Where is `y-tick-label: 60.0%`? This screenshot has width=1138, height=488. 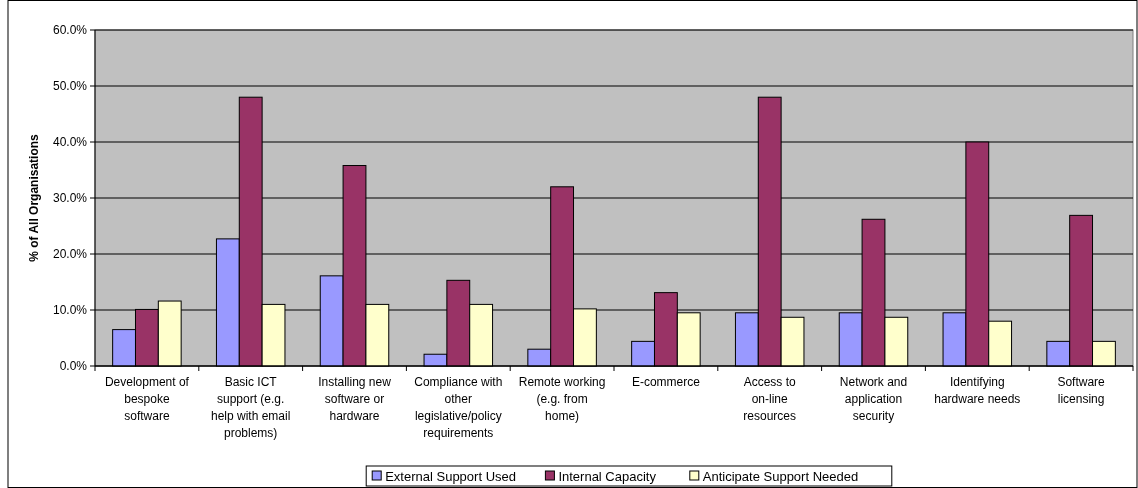
y-tick-label: 60.0% is located at coordinates (70, 30).